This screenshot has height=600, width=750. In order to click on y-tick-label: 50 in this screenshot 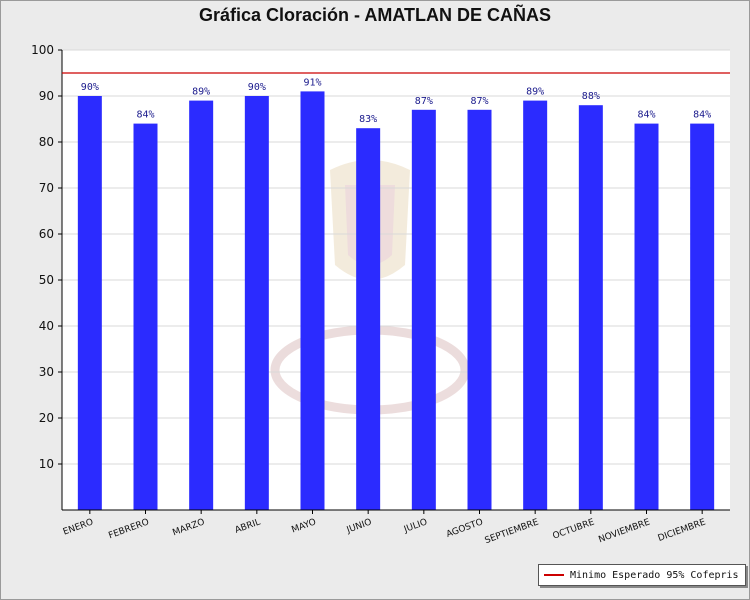, I will do `click(46, 280)`.